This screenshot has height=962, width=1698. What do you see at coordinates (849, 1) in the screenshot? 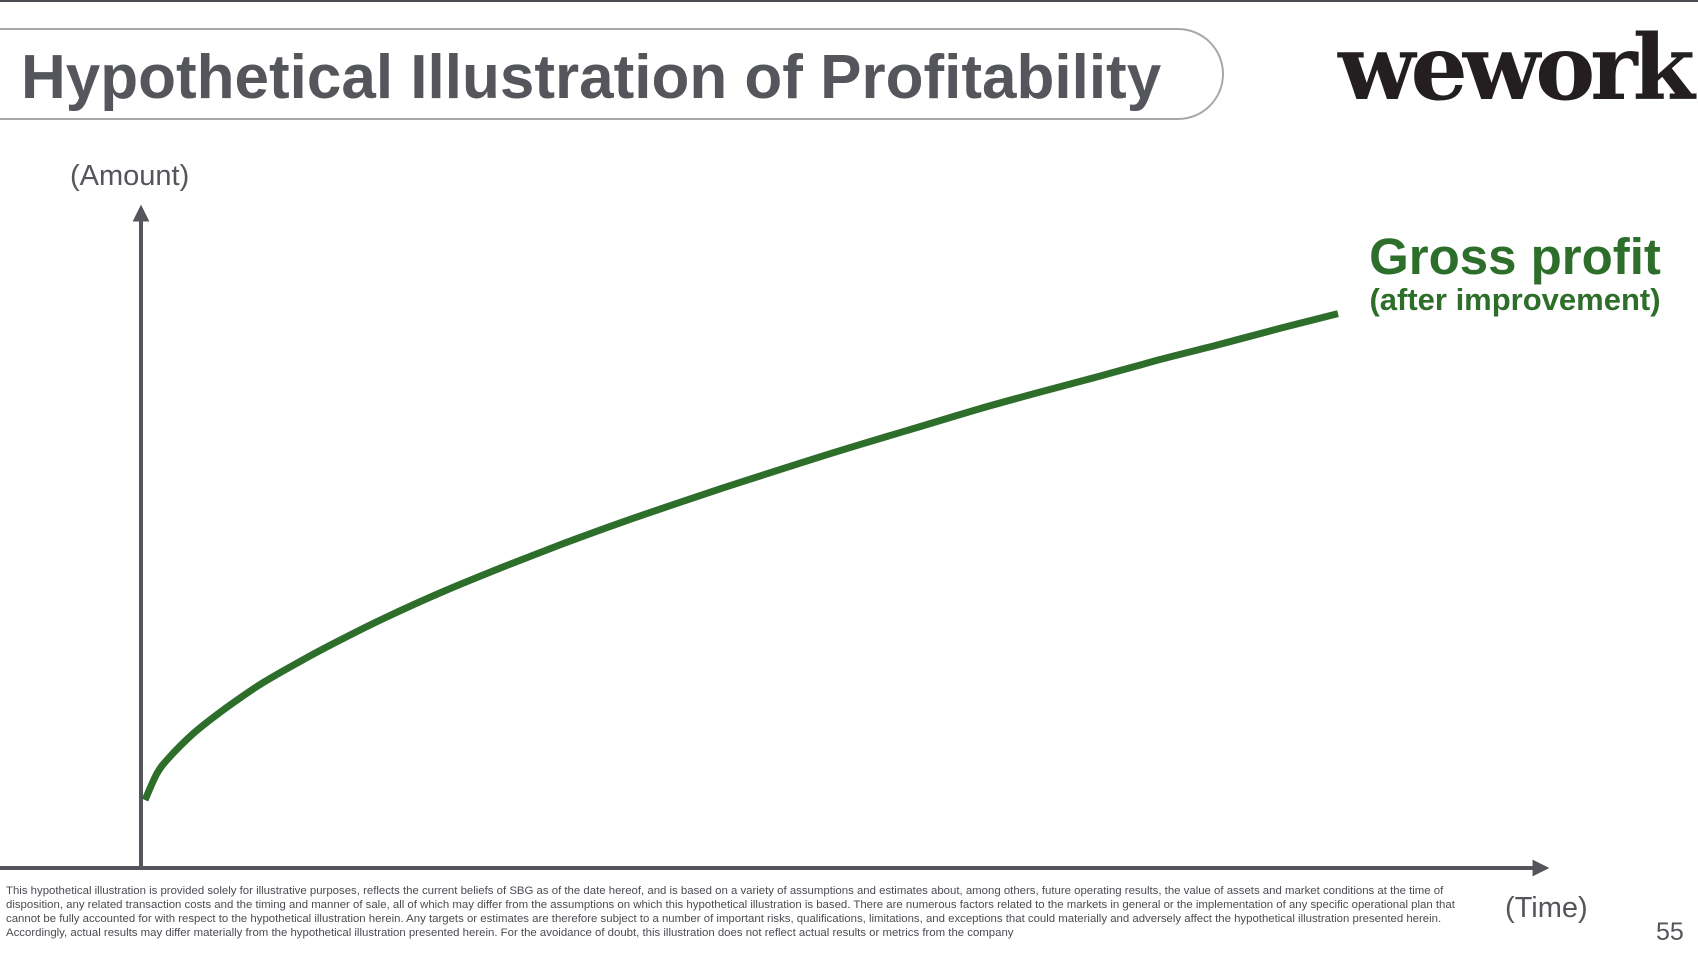
I see `top-rule` at bounding box center [849, 1].